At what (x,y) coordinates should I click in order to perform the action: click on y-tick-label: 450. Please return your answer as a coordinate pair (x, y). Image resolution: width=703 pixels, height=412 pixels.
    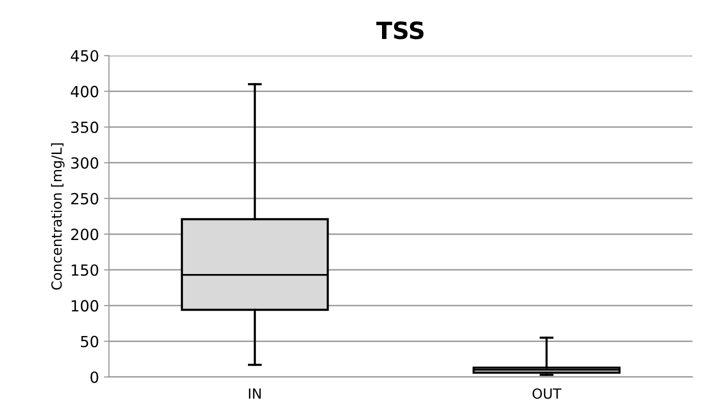
    Looking at the image, I should click on (84, 56).